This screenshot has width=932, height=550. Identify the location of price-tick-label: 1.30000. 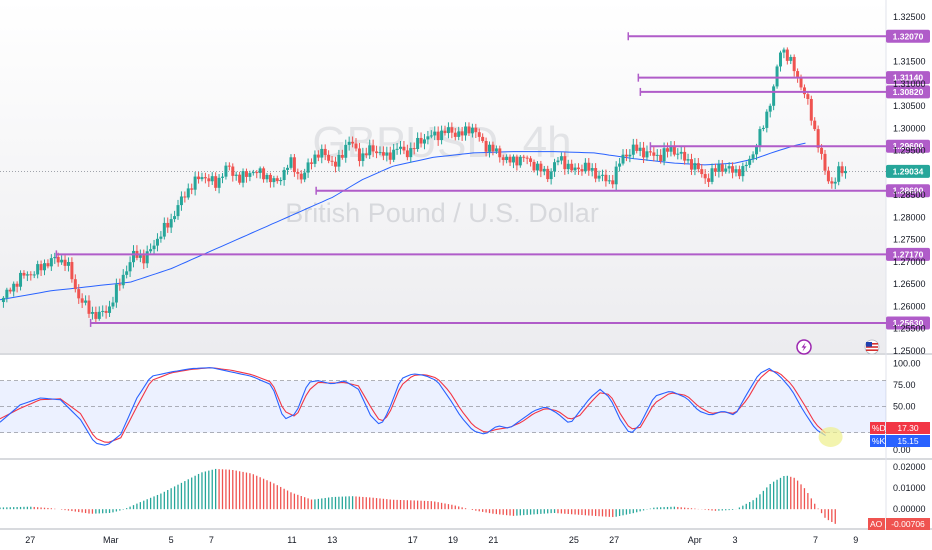
(909, 128).